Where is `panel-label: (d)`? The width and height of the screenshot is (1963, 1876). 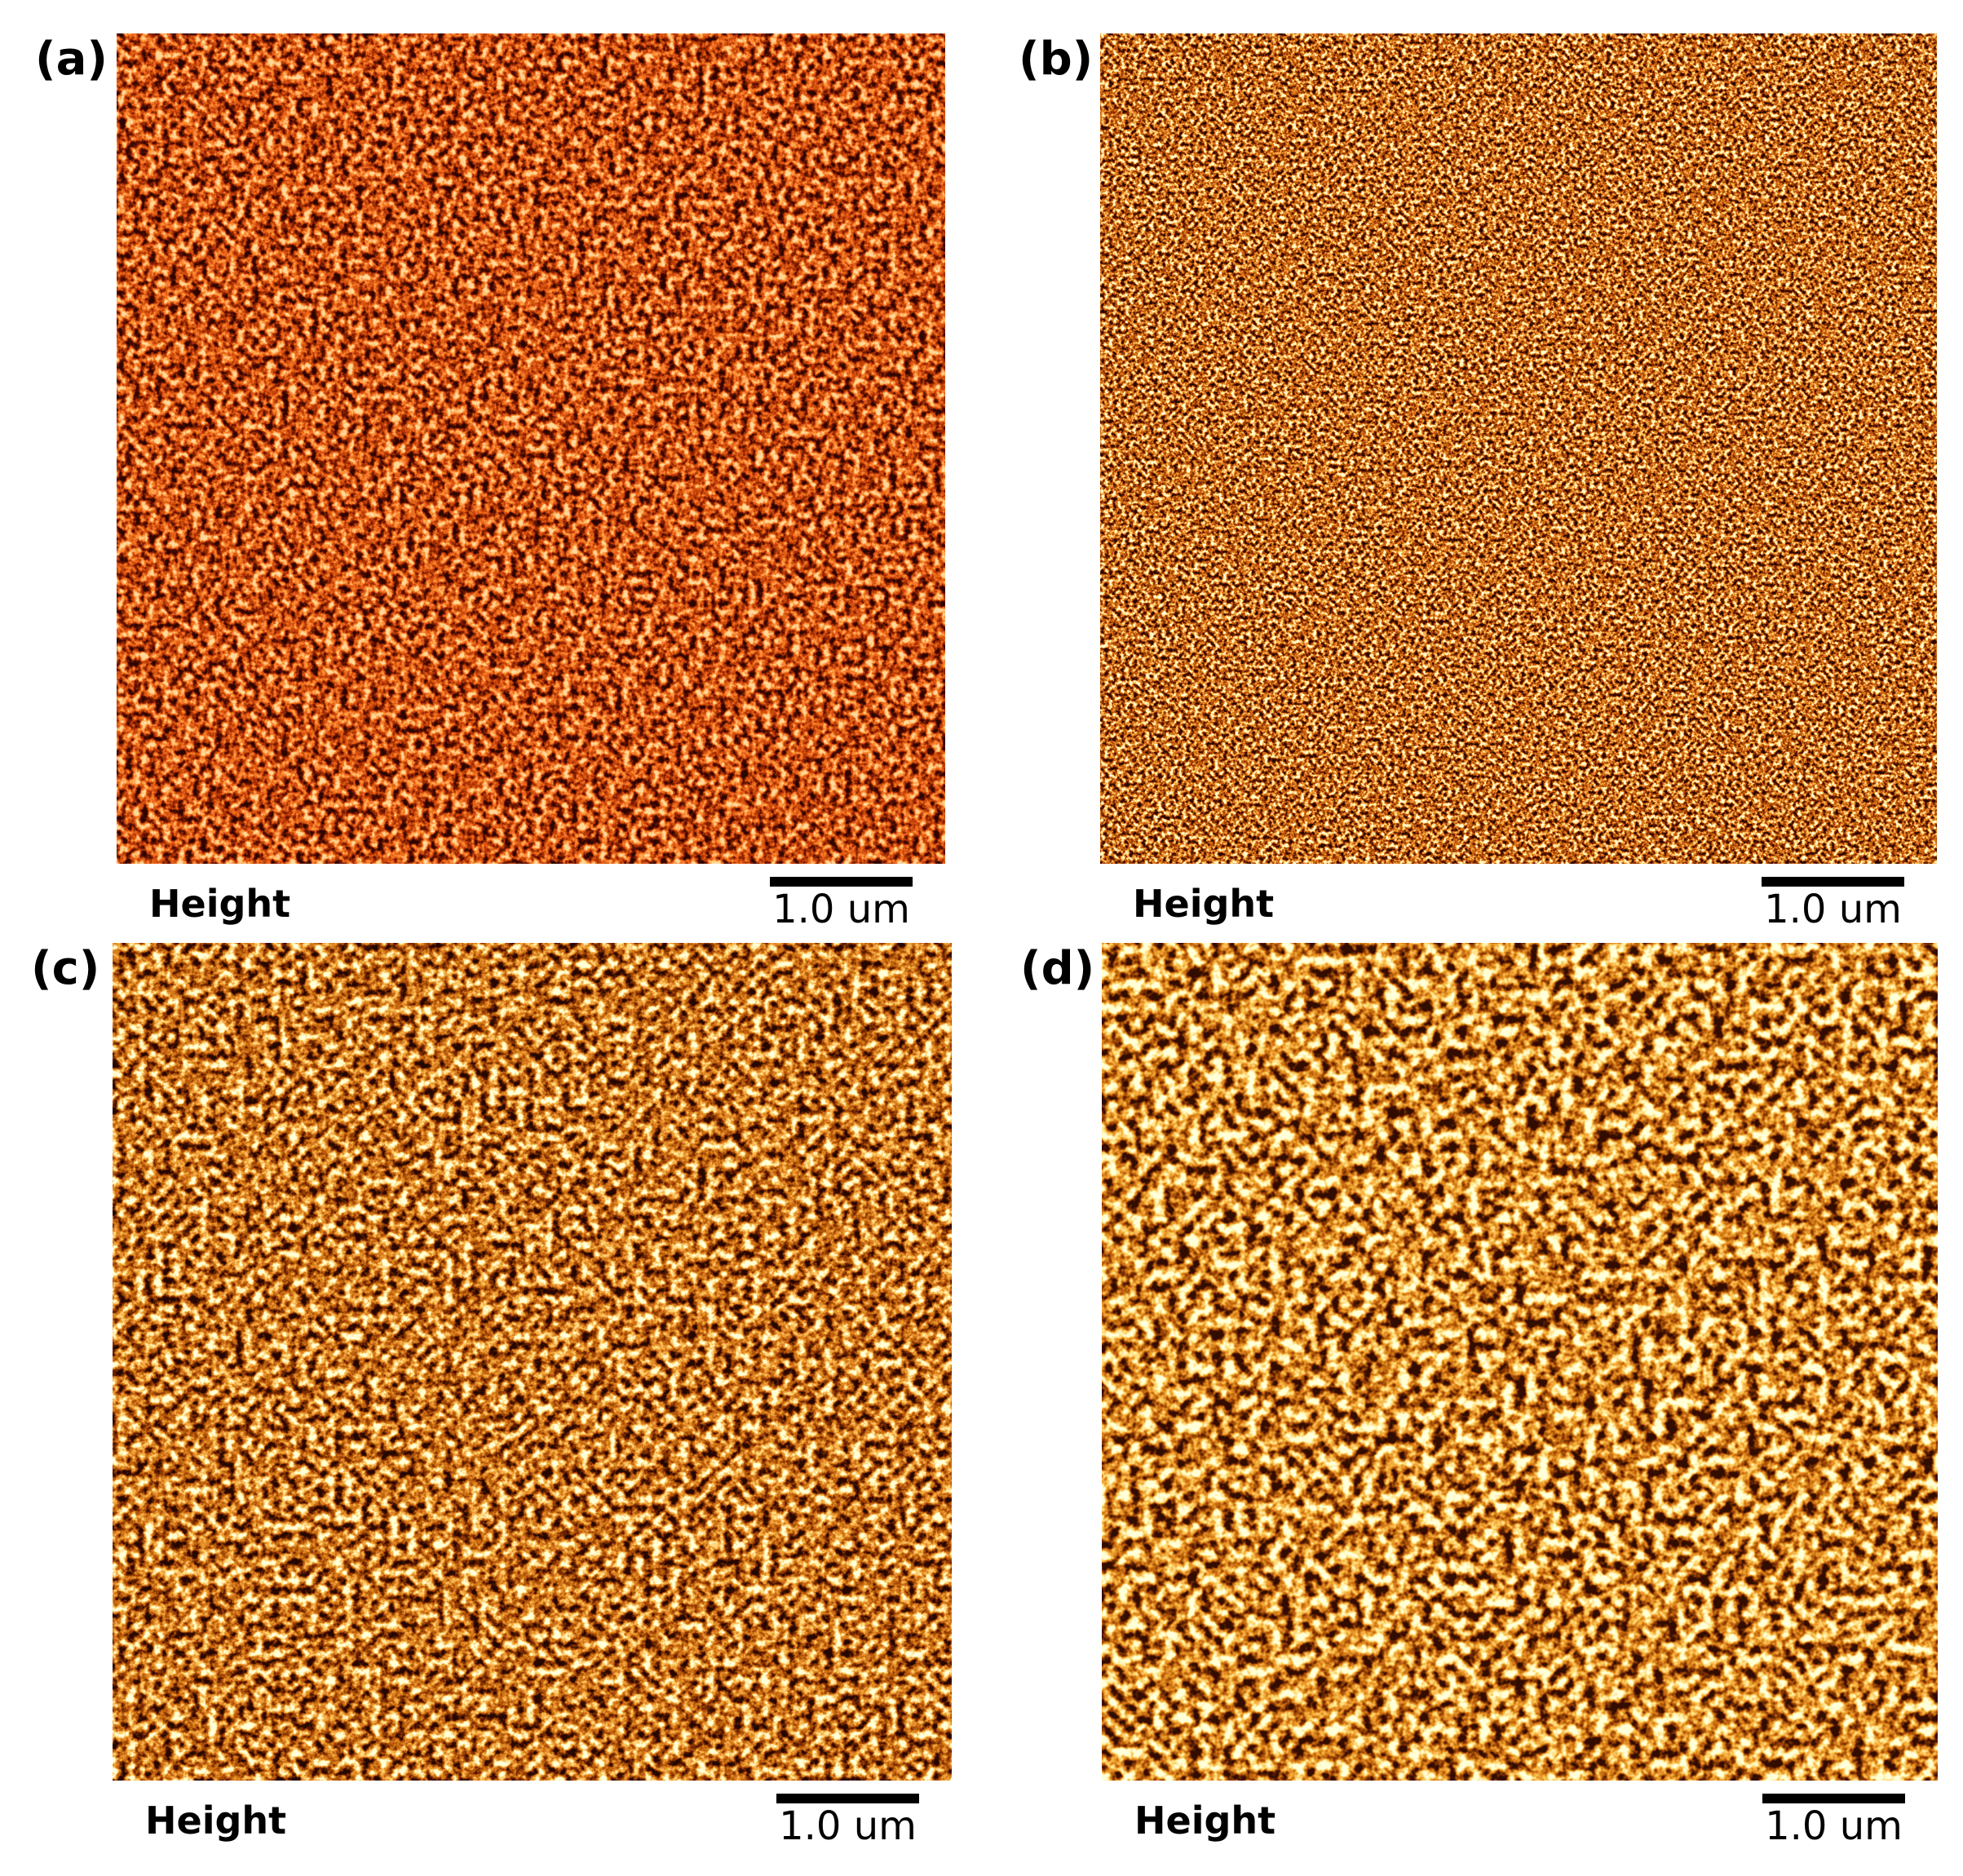
panel-label: (d) is located at coordinates (1057, 968).